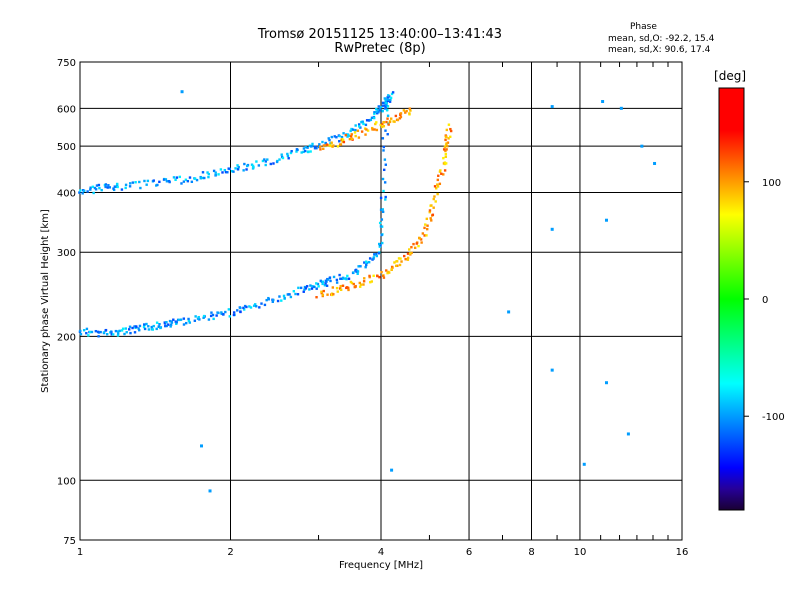  What do you see at coordinates (765, 300) in the screenshot?
I see `colorbar-tick-label: 0` at bounding box center [765, 300].